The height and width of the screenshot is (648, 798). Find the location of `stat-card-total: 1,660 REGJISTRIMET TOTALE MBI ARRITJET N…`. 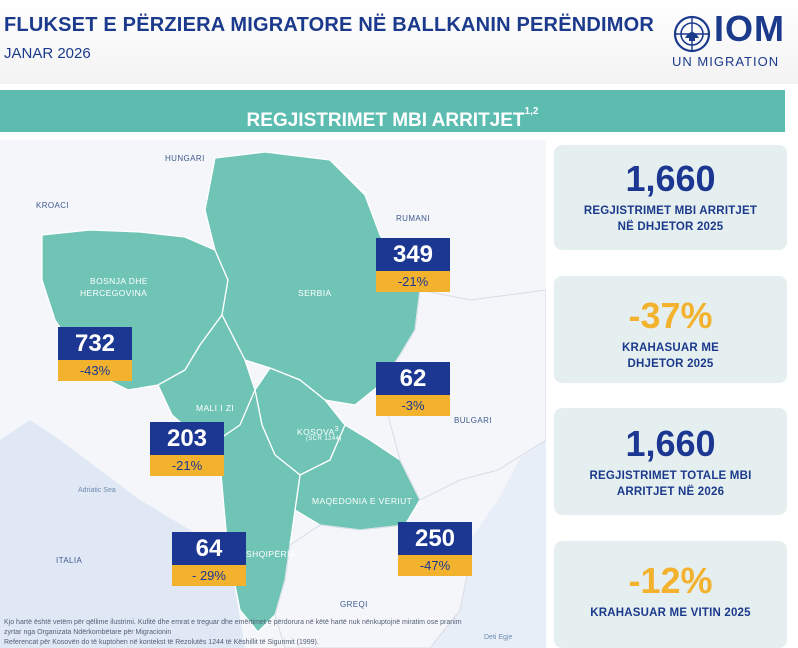

stat-card-total: 1,660 REGJISTRIMET TOTALE MBI ARRITJET N… is located at coordinates (670, 461).